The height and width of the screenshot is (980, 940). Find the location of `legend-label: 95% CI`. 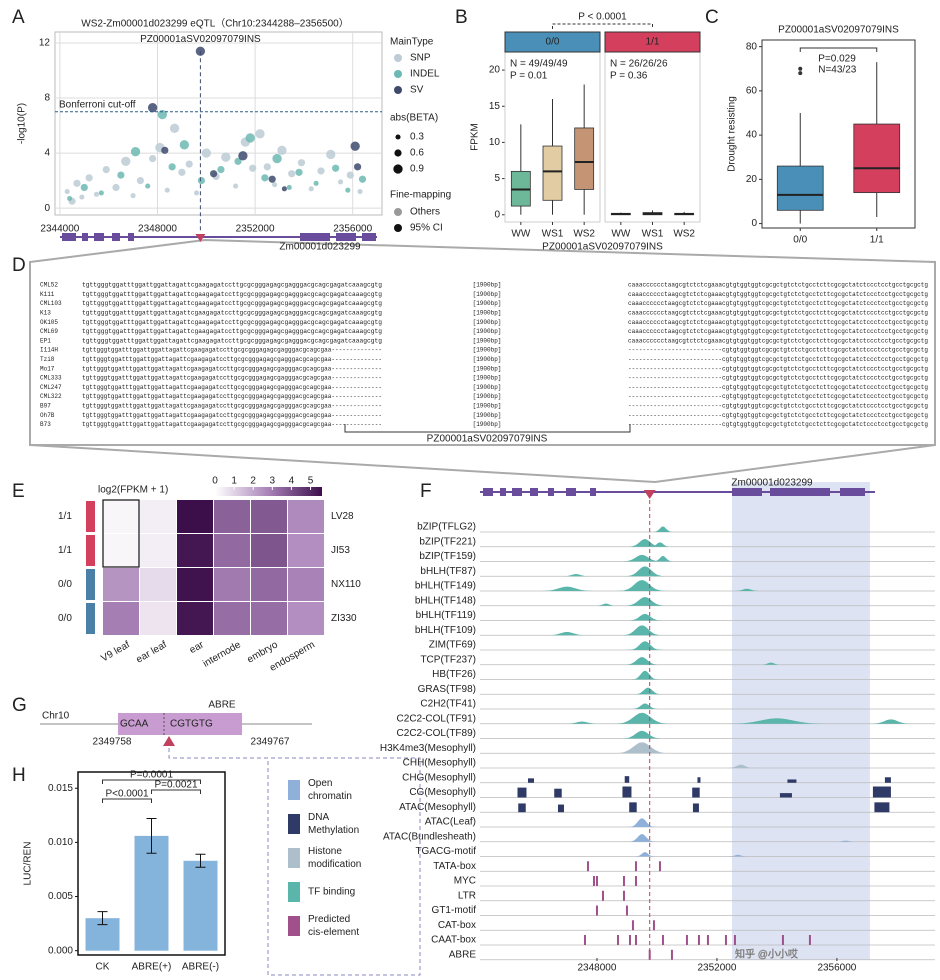

legend-label: 95% CI is located at coordinates (426, 228).